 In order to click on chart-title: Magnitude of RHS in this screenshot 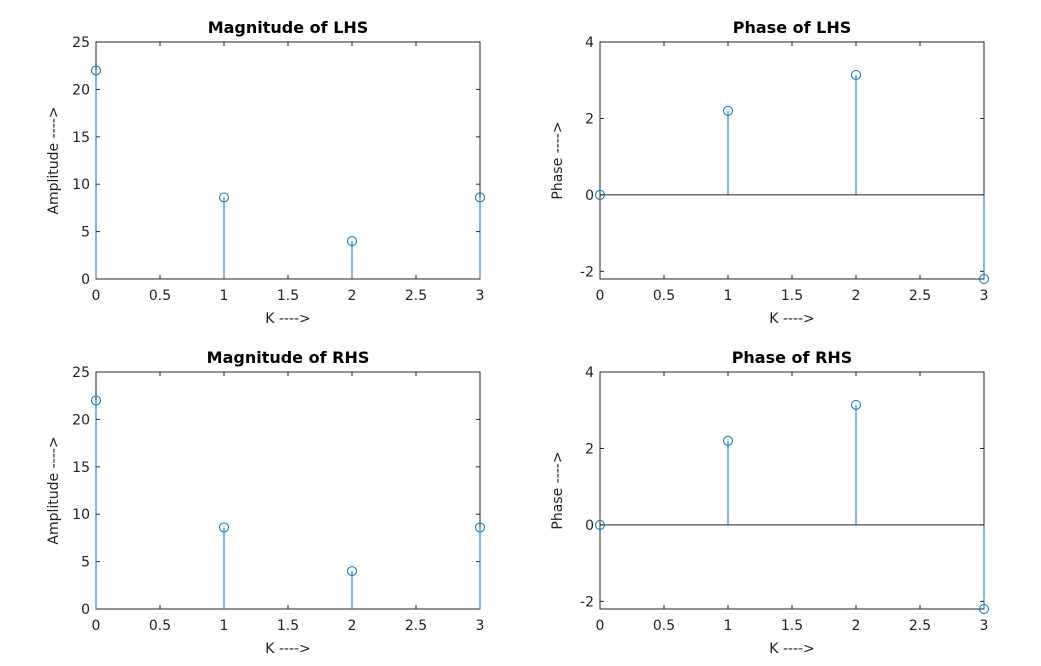, I will do `click(288, 357)`.